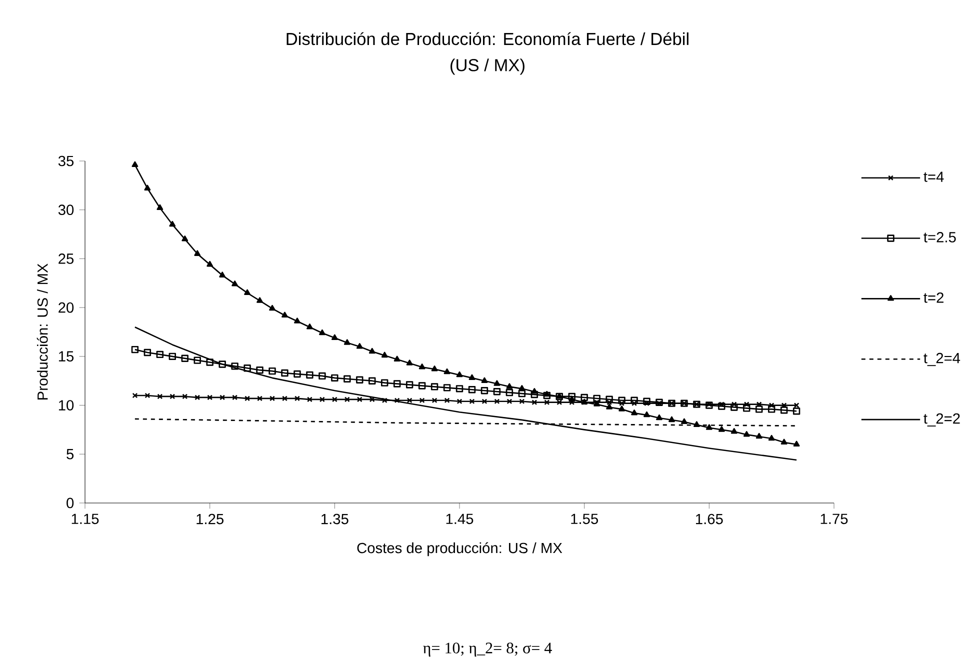 Image resolution: width=975 pixels, height=667 pixels. I want to click on x-tick-label: 1.65, so click(709, 519).